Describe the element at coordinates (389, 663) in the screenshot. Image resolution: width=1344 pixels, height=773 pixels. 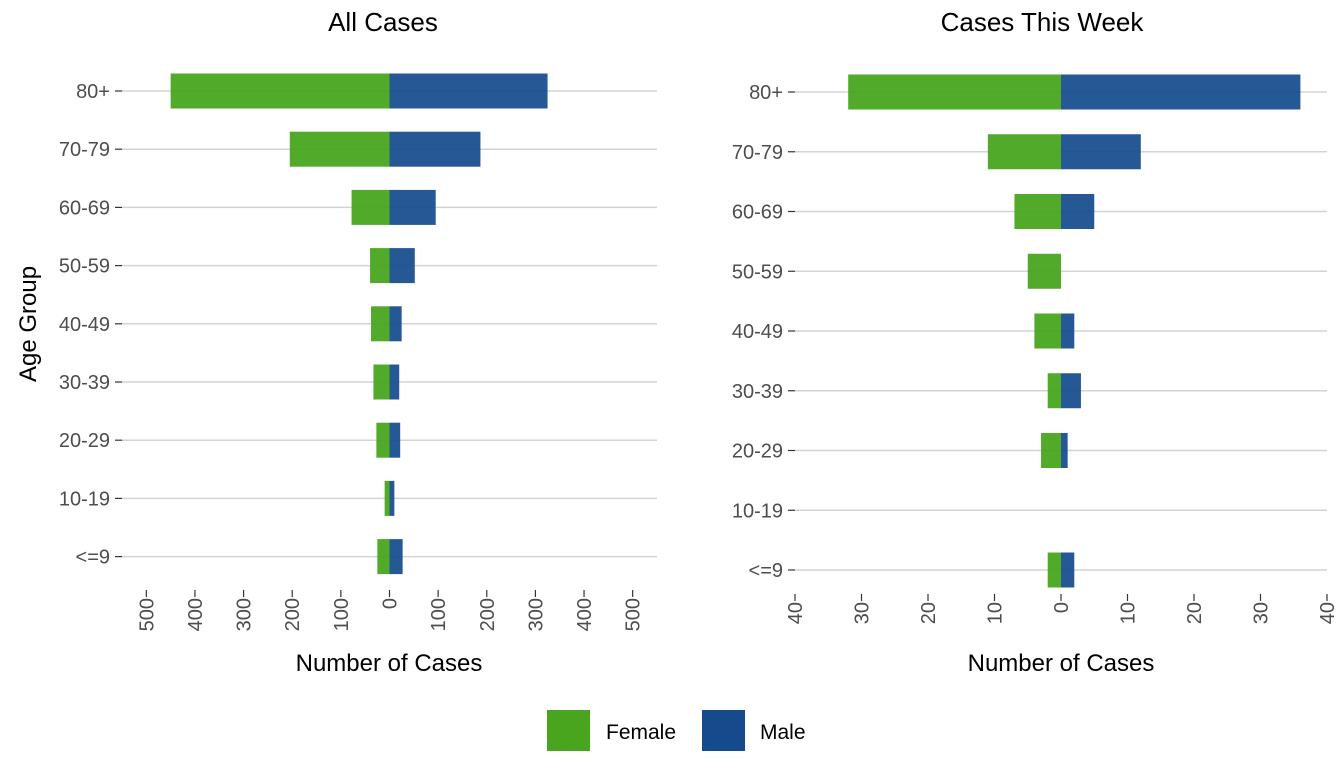
I see `x-axis-title-all-cases: Number of Cases` at that location.